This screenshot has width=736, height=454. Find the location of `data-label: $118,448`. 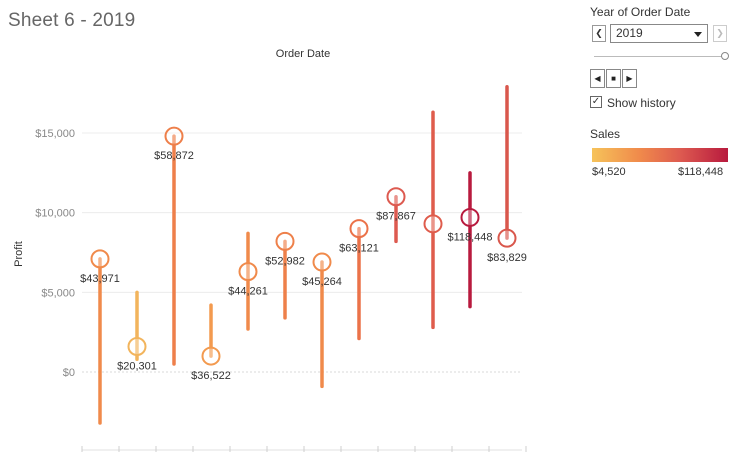

data-label: $118,448 is located at coordinates (469, 237).